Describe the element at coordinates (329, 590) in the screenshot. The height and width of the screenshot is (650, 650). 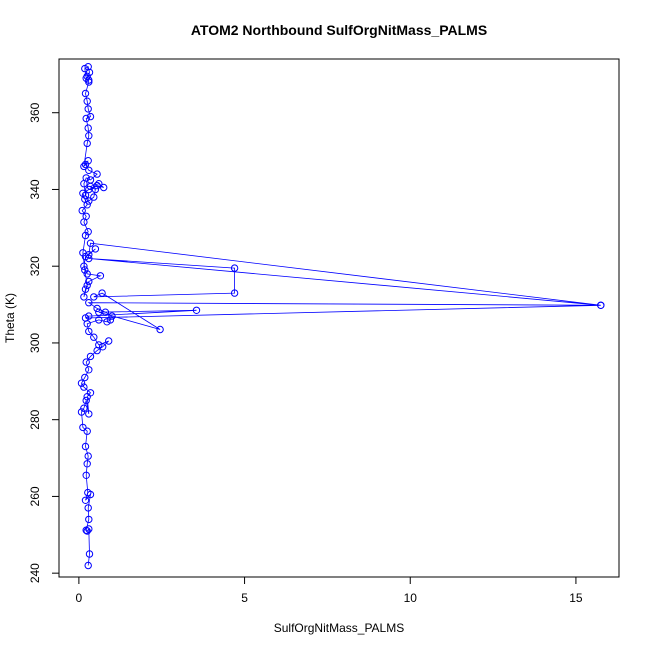
I see `x-axis: 0 5 10 15` at that location.